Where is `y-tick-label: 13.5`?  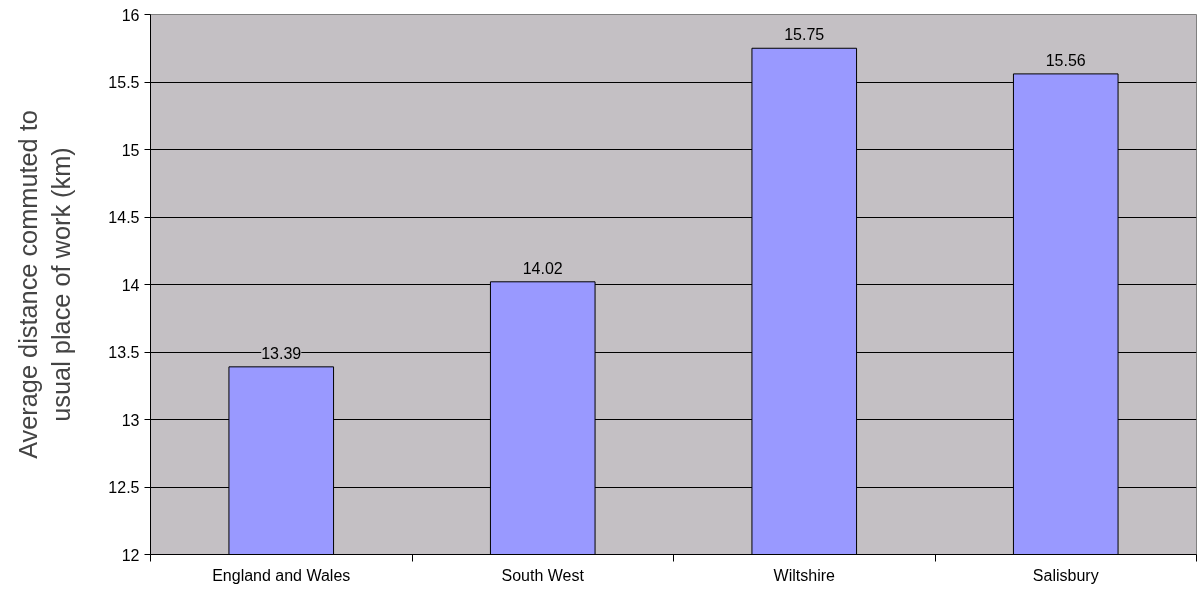 y-tick-label: 13.5 is located at coordinates (124, 352).